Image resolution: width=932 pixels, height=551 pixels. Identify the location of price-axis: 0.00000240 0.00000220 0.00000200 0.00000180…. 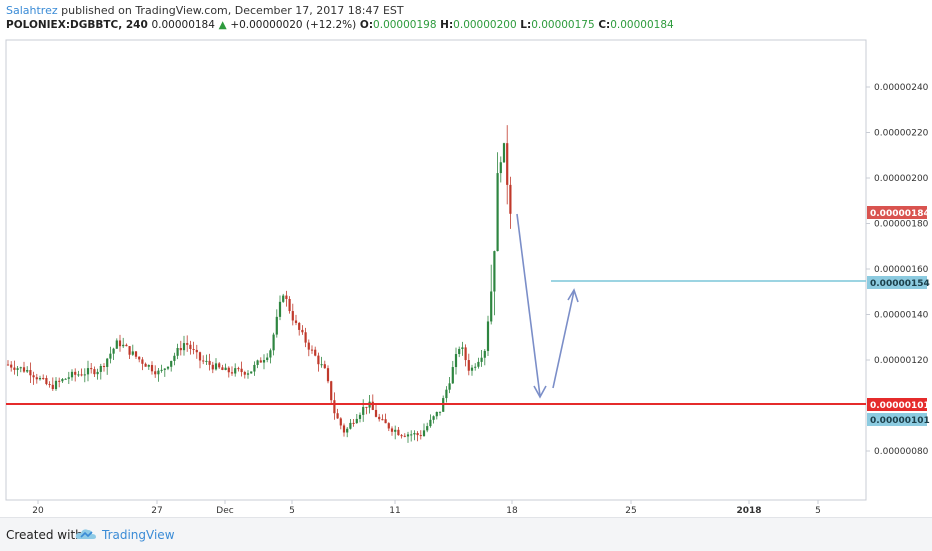
(897, 270).